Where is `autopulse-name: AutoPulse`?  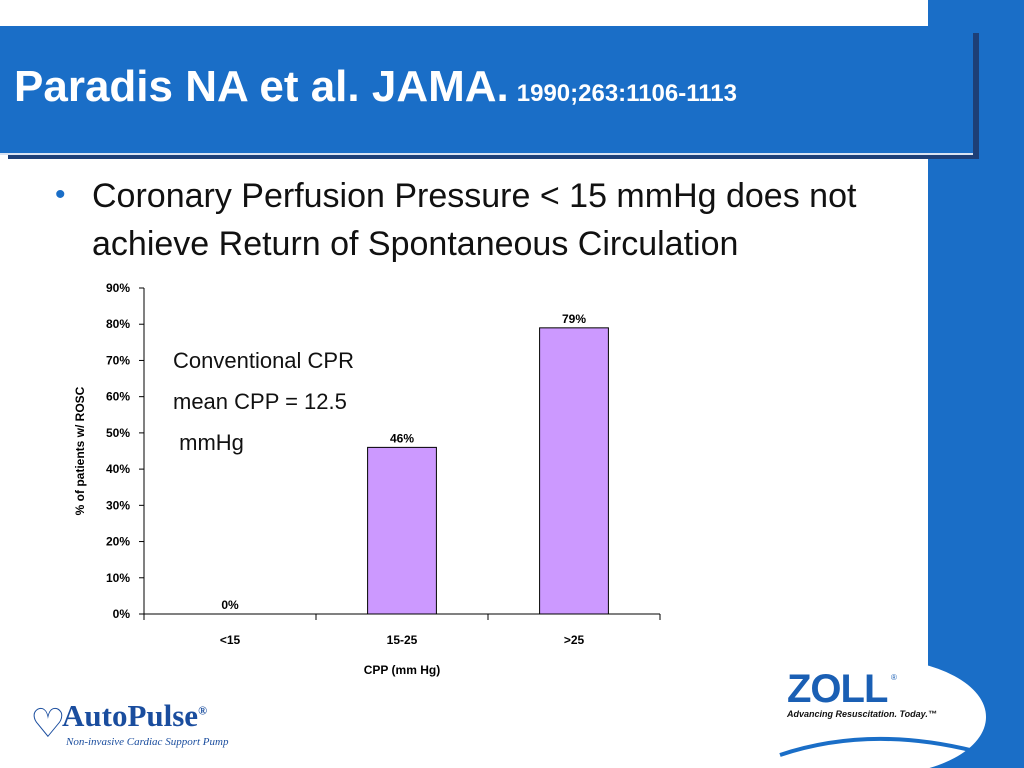
autopulse-name: AutoPulse is located at coordinates (130, 715).